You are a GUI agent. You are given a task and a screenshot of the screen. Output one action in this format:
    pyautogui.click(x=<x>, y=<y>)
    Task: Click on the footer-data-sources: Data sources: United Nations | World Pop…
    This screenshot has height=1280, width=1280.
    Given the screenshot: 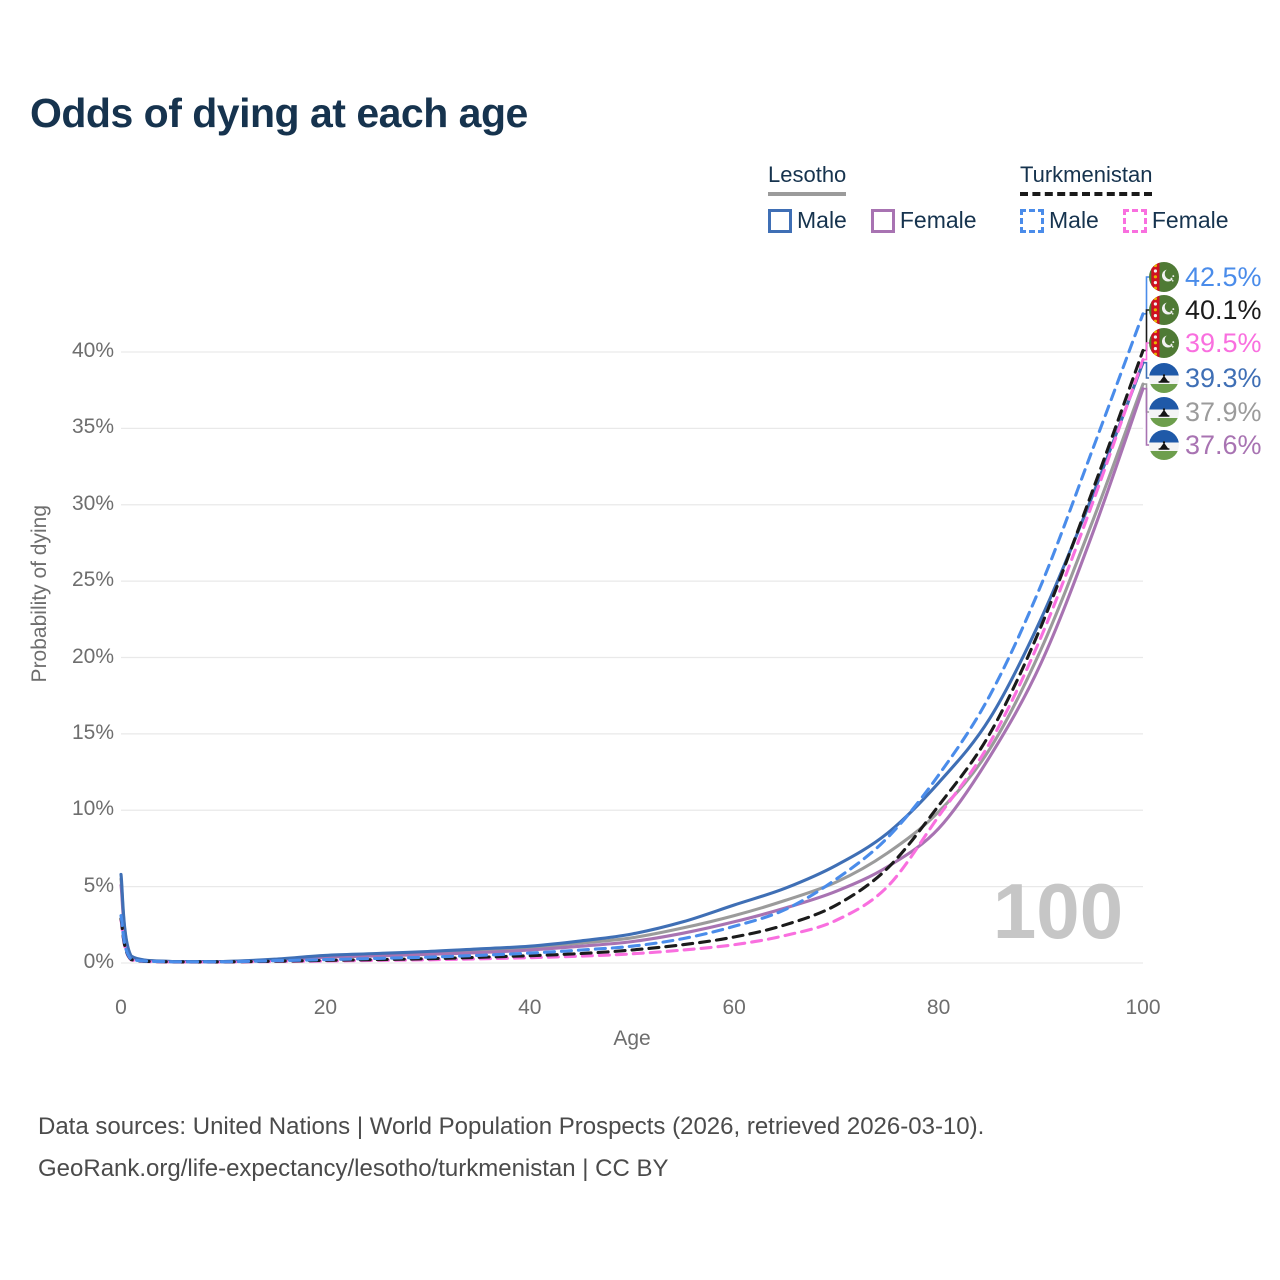 What is the action you would take?
    pyautogui.click(x=511, y=1126)
    